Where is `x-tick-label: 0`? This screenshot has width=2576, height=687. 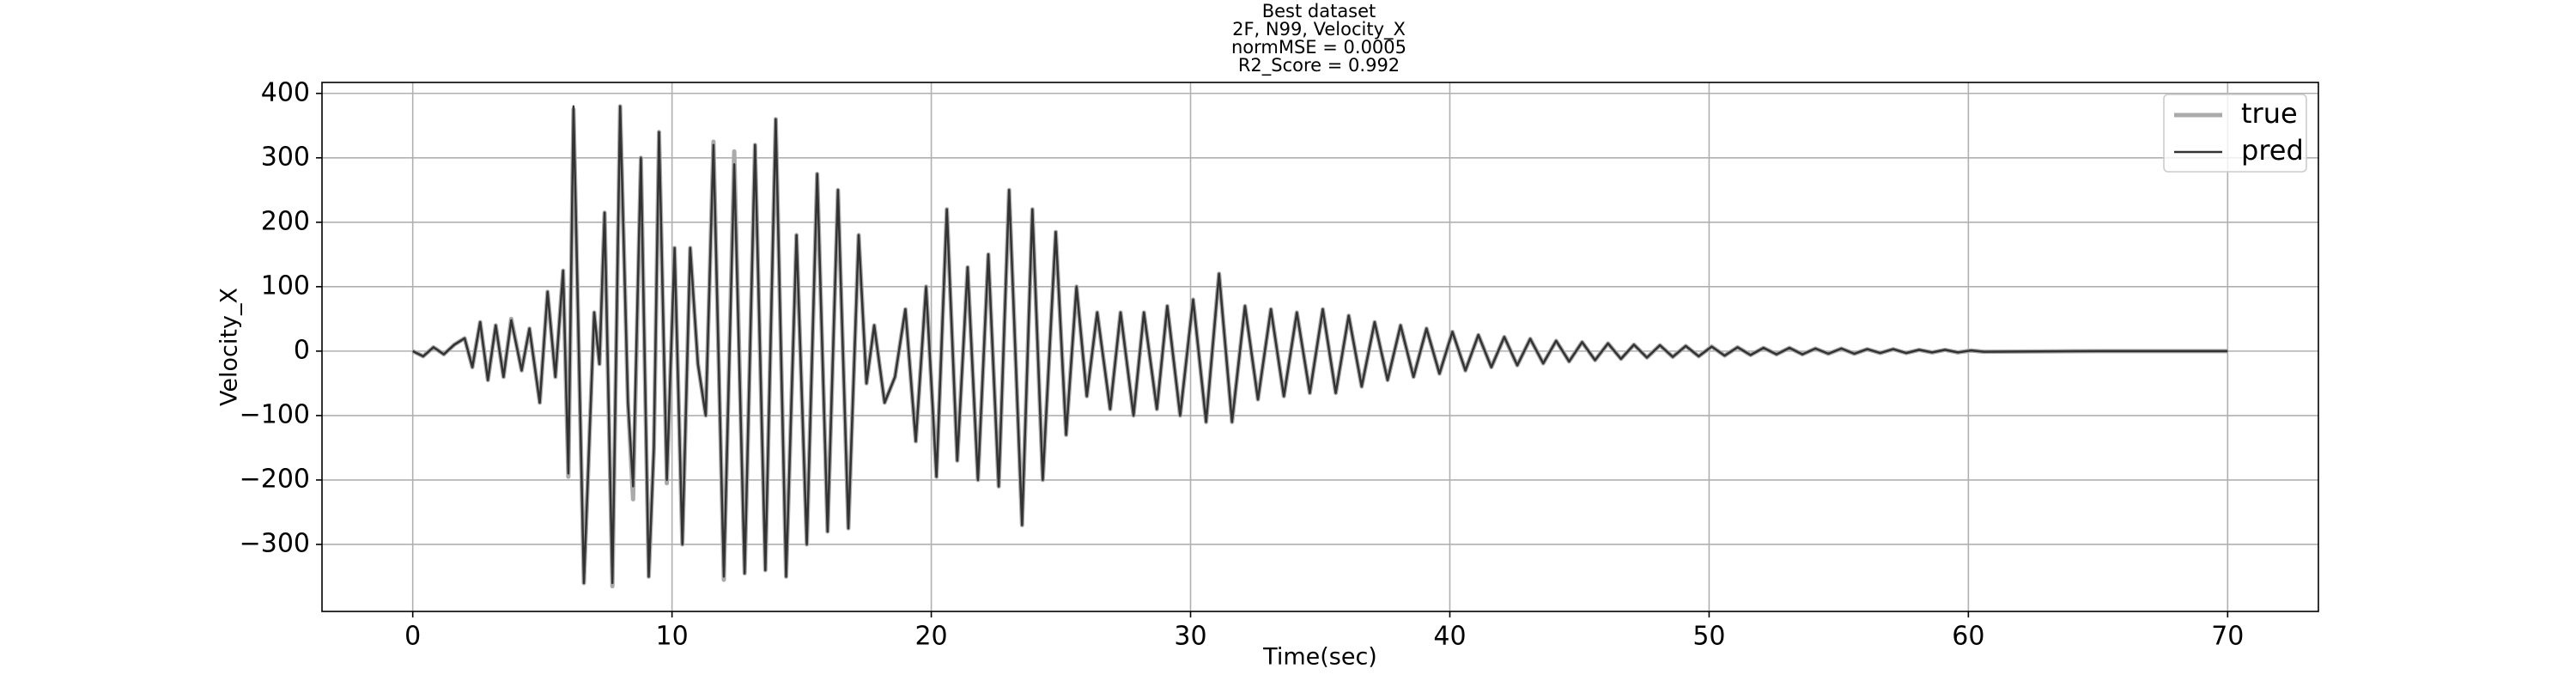
x-tick-label: 0 is located at coordinates (412, 637).